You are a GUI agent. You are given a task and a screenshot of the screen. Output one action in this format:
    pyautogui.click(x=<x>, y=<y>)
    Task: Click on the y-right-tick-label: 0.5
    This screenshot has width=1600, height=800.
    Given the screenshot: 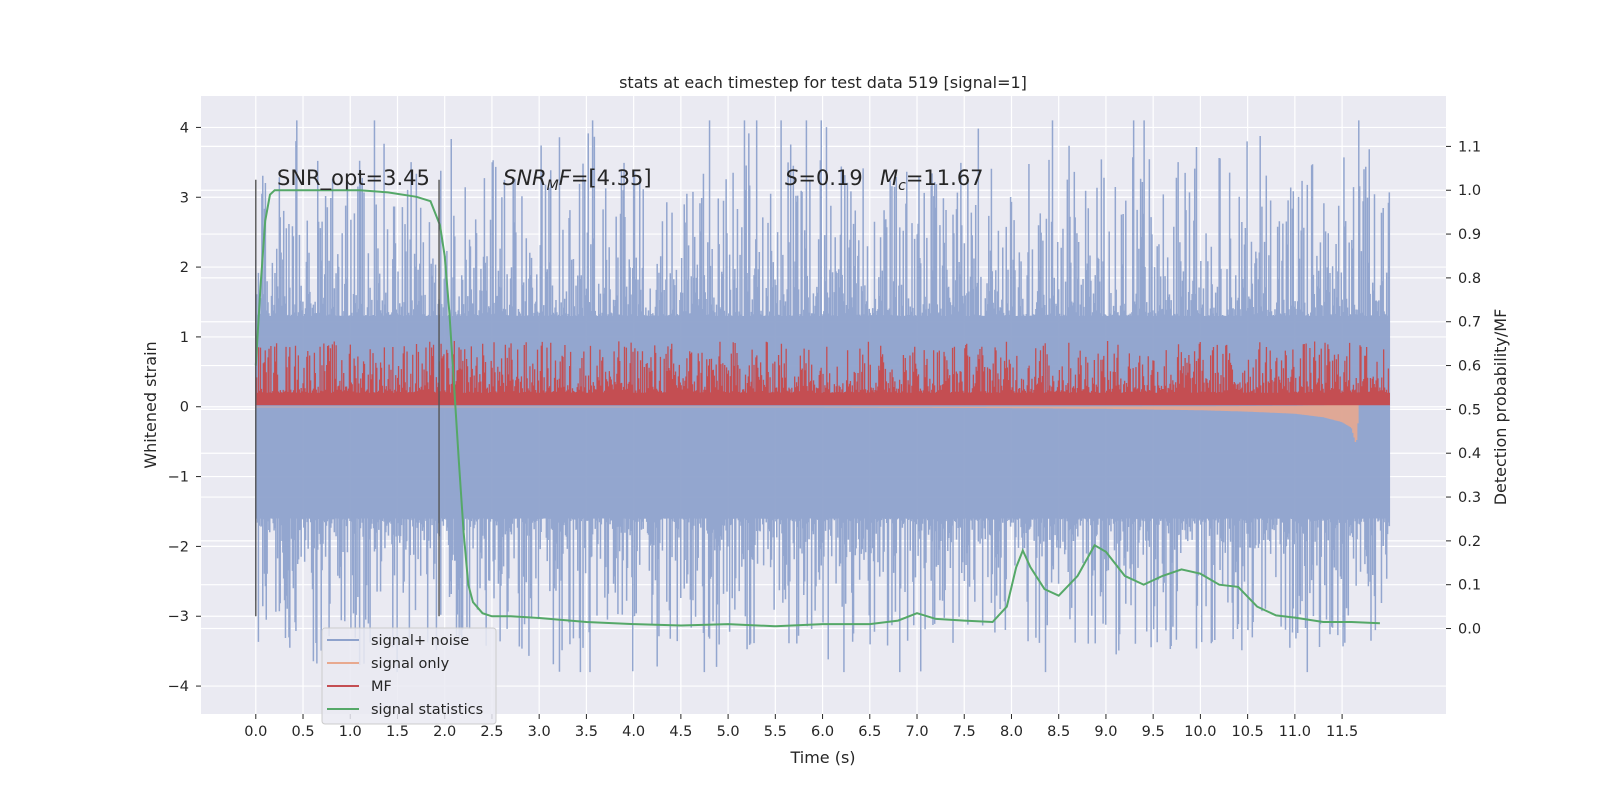 What is the action you would take?
    pyautogui.click(x=1469, y=410)
    